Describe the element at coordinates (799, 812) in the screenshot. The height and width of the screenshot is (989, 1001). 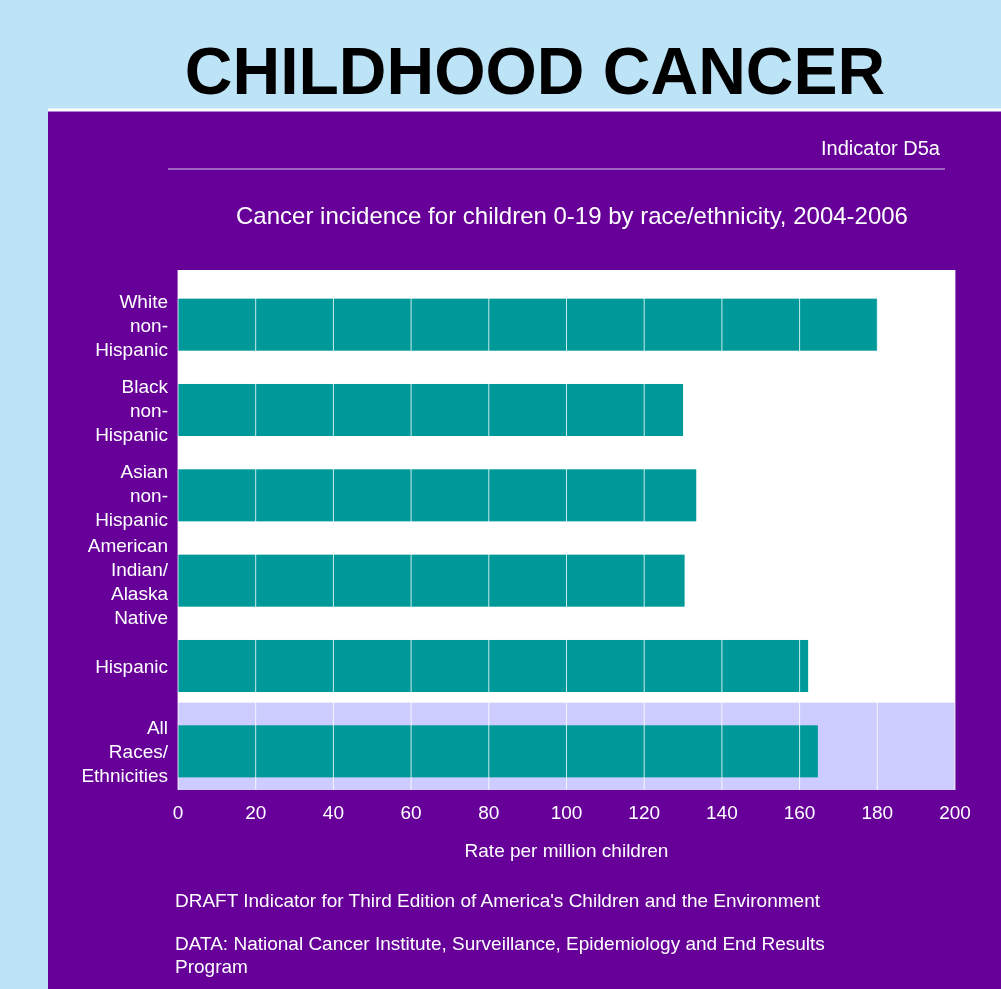
I see `x-tick-label: 160` at that location.